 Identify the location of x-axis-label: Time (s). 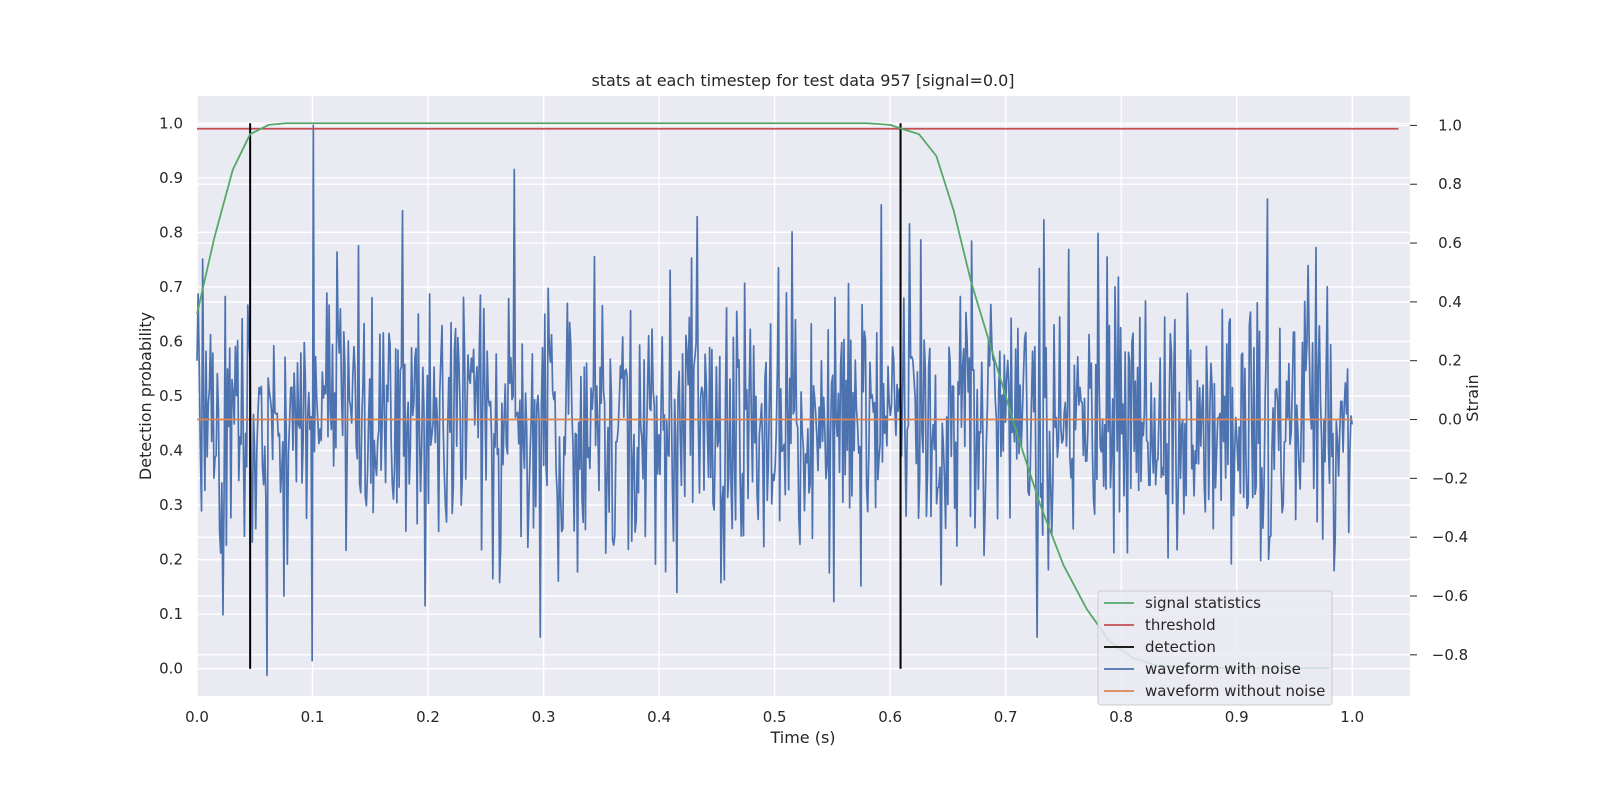
(802, 737).